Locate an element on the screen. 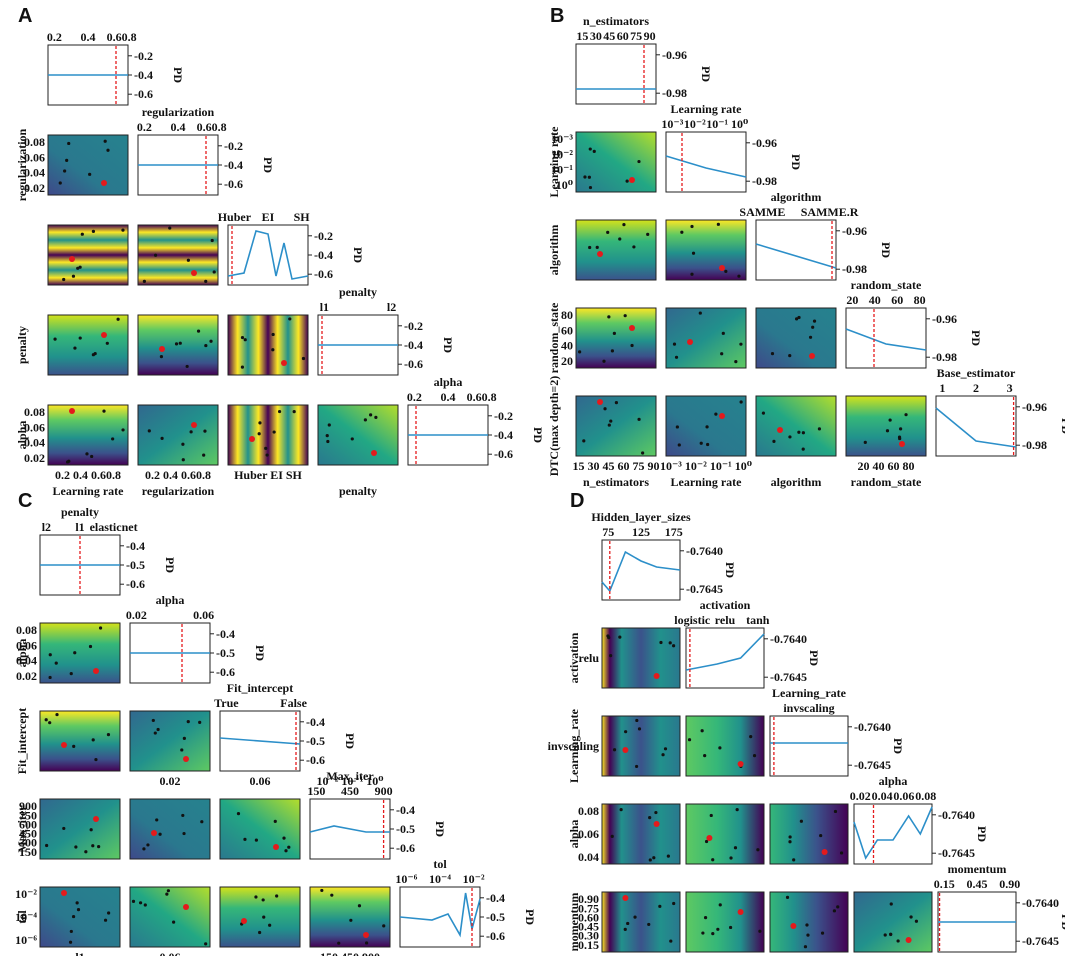 This screenshot has width=1065, height=956. left-tick-label: 450 is located at coordinates (28, 834).